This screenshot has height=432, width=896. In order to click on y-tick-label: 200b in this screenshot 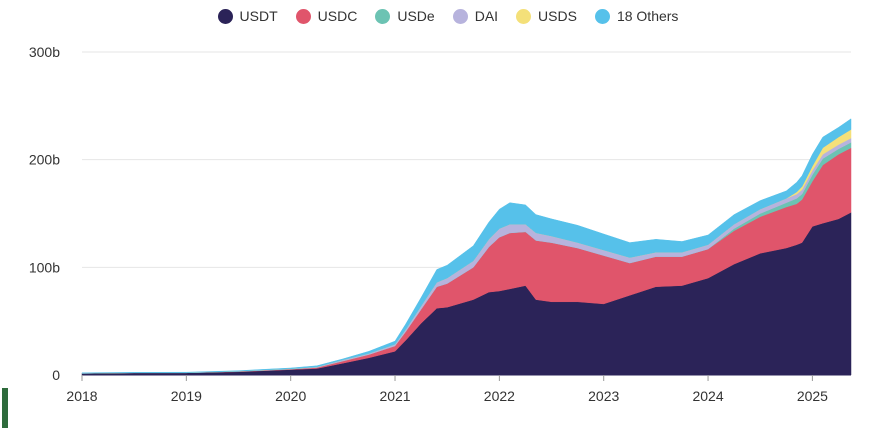, I will do `click(44, 160)`.